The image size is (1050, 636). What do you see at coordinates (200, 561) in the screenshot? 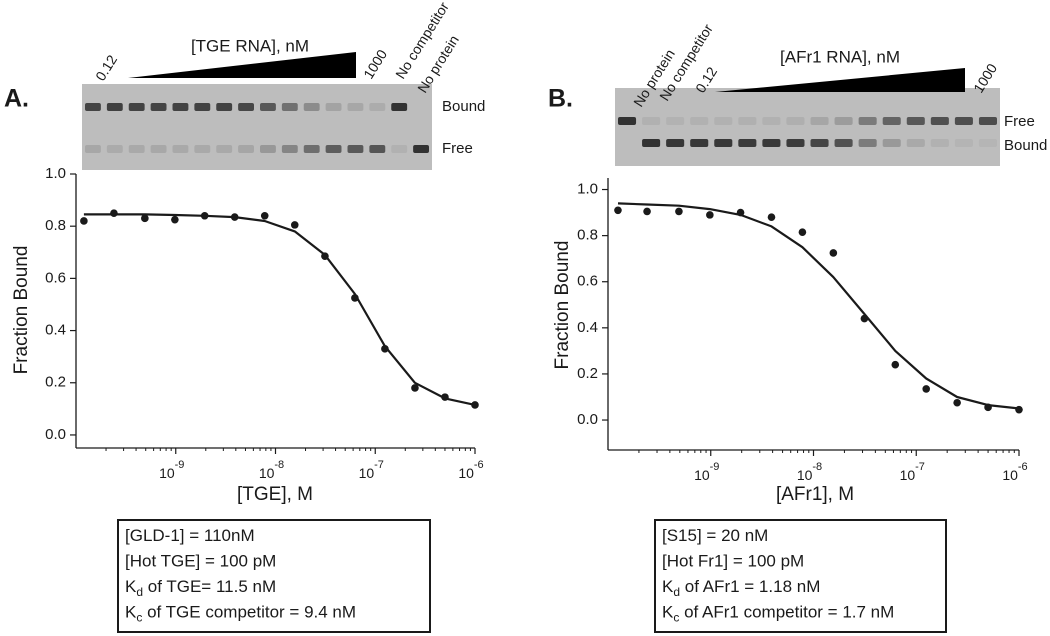
I see `info-text: [Hot TGE] = 100 pM` at bounding box center [200, 561].